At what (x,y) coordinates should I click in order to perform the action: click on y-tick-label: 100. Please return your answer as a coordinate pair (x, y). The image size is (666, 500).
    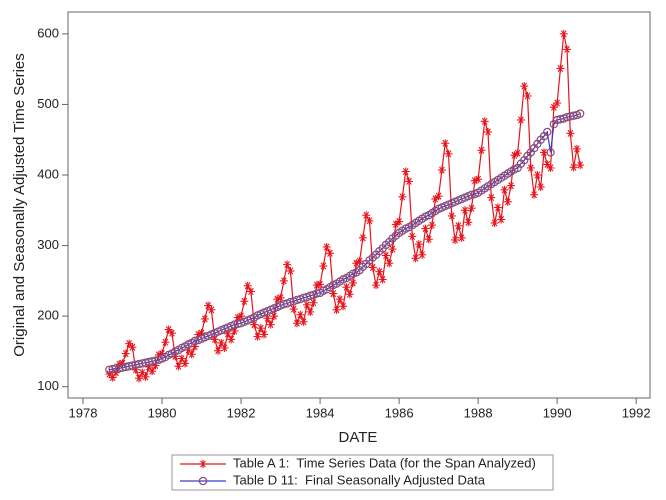
    Looking at the image, I should click on (48, 385).